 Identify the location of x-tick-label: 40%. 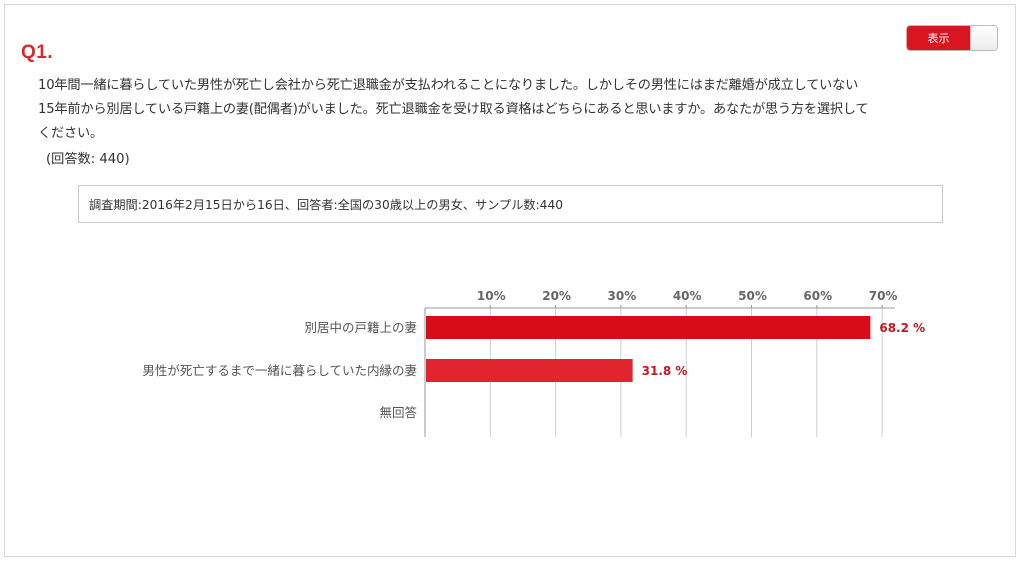
(687, 296).